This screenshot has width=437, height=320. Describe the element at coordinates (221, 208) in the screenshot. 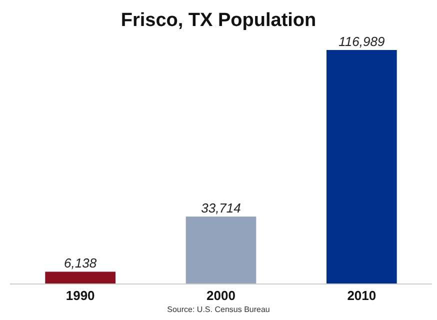

I see `data-label: 33,714` at that location.